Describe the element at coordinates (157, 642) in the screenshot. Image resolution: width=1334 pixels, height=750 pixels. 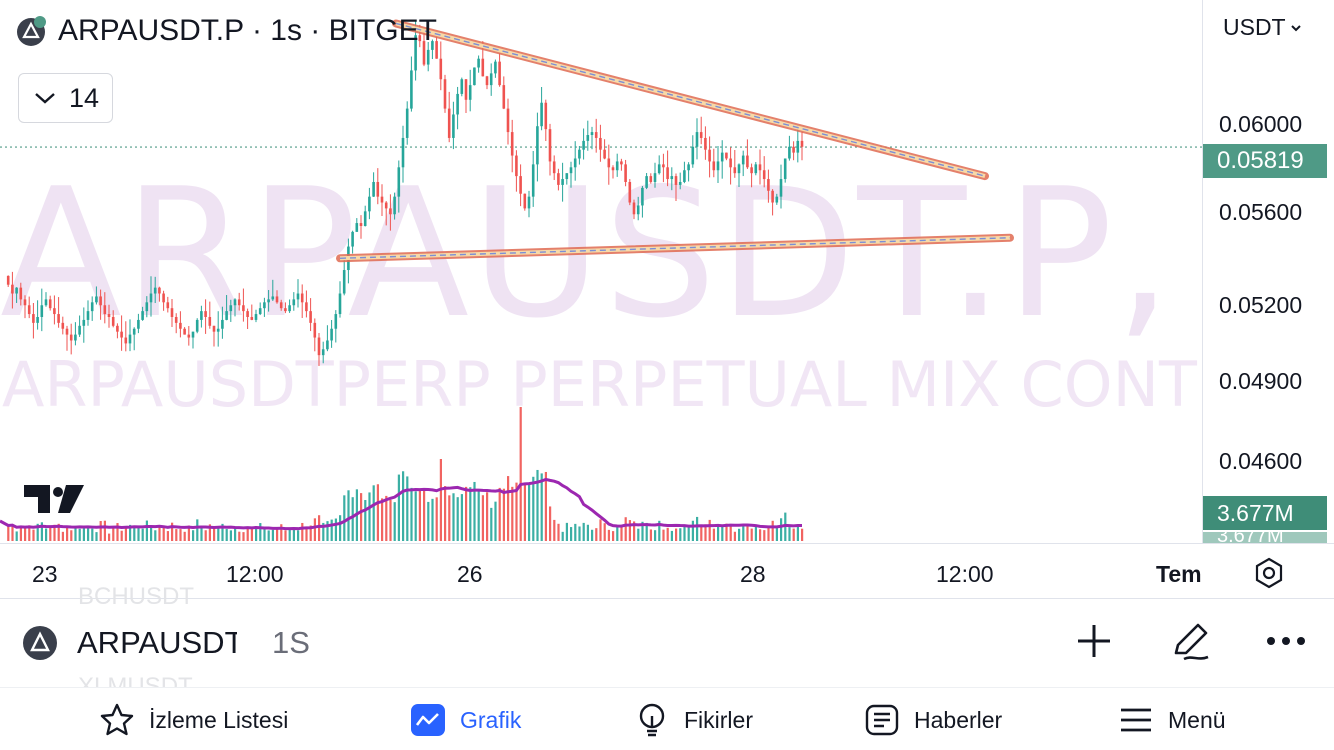
I see `symbol-search-button: ARPAUSDT.P` at that location.